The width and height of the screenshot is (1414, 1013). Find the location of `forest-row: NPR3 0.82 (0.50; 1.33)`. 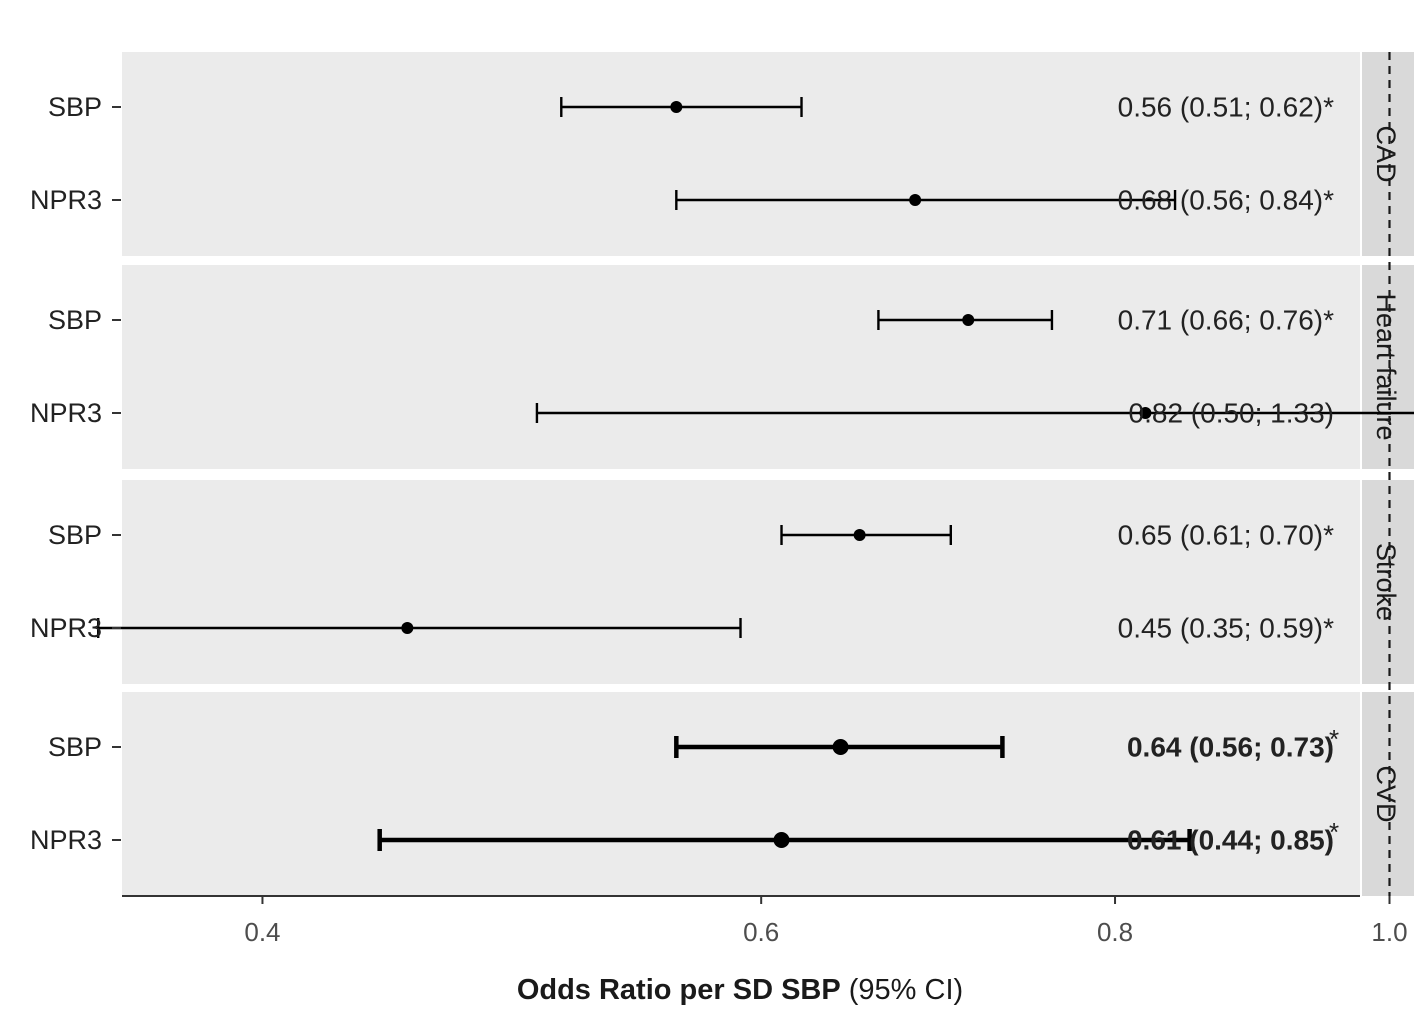

forest-row: NPR3 0.82 (0.50; 1.33) is located at coordinates (722, 413).